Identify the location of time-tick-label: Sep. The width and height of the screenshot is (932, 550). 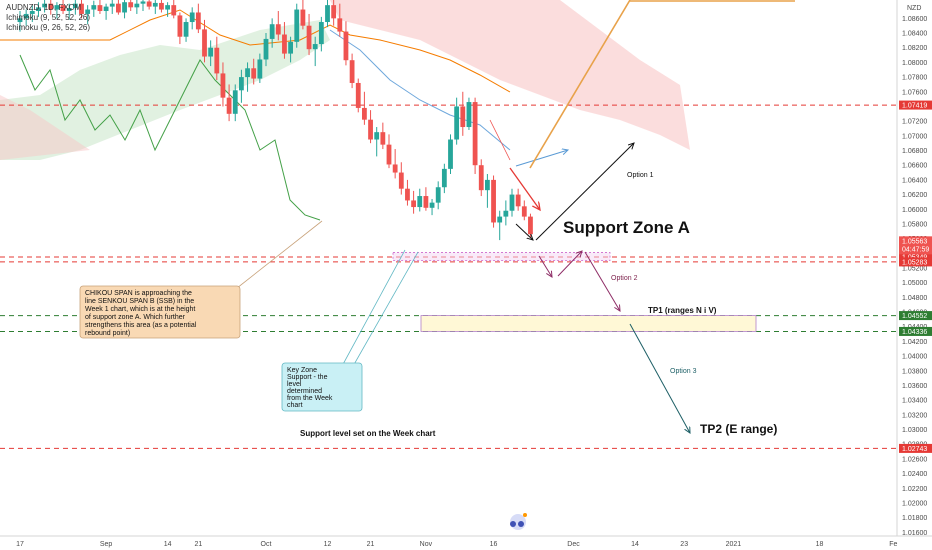
(106, 544).